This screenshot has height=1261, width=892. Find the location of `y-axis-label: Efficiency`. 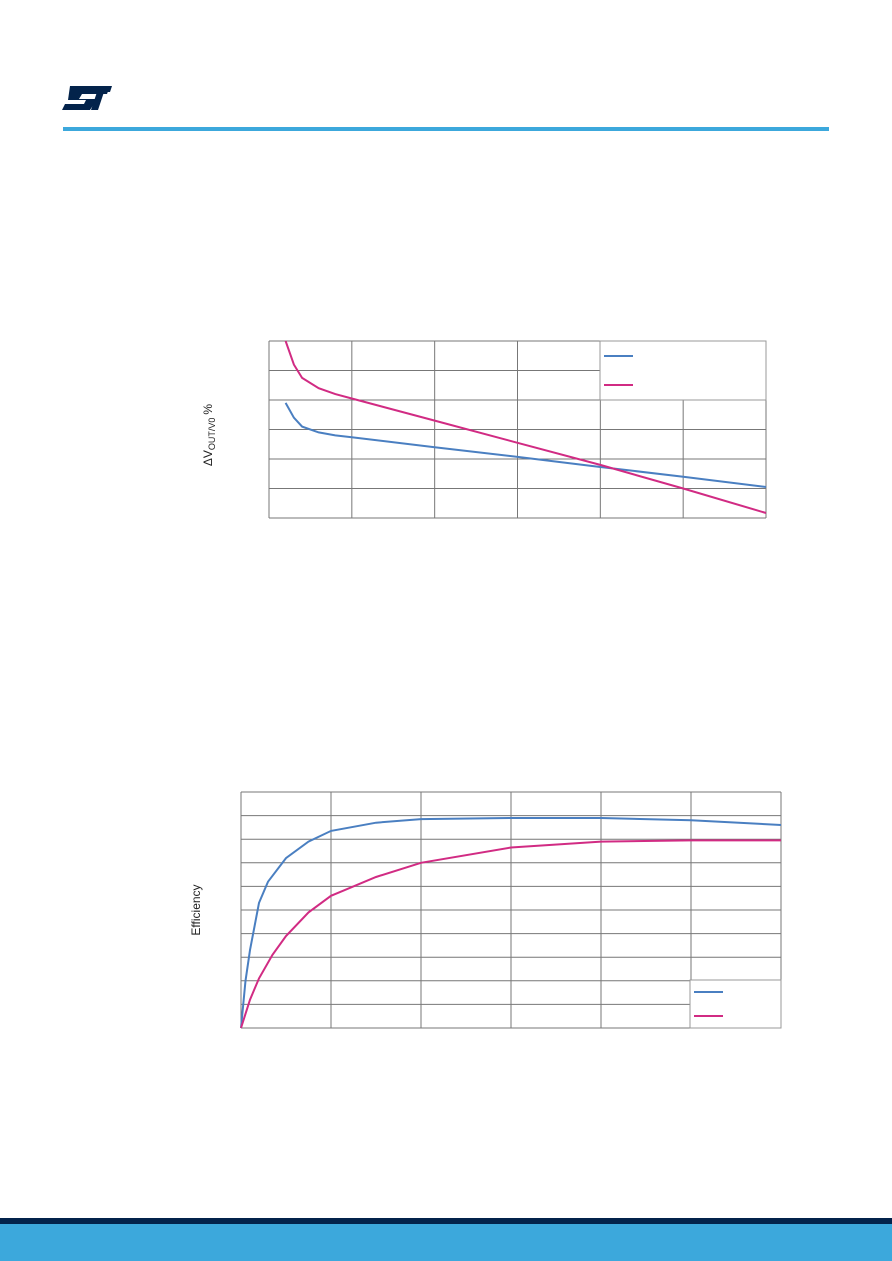

y-axis-label: Efficiency is located at coordinates (196, 909).